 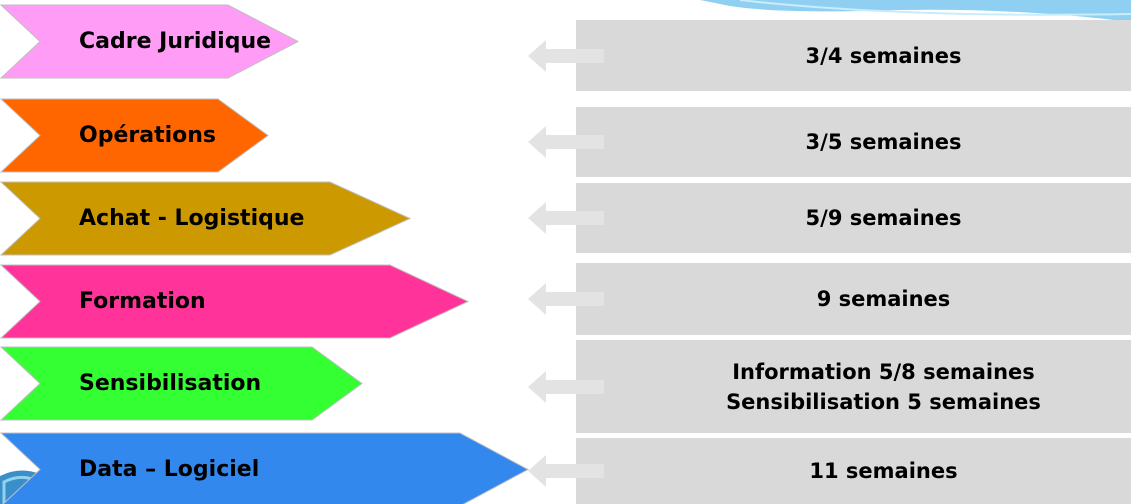 I want to click on process-row: Cadre Juridique, so click(x=565, y=41).